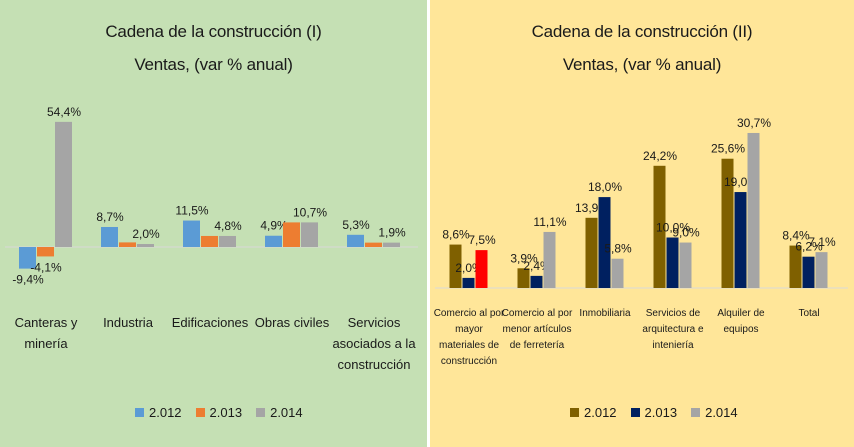 The height and width of the screenshot is (447, 854). I want to click on category-label: equipos, so click(740, 329).